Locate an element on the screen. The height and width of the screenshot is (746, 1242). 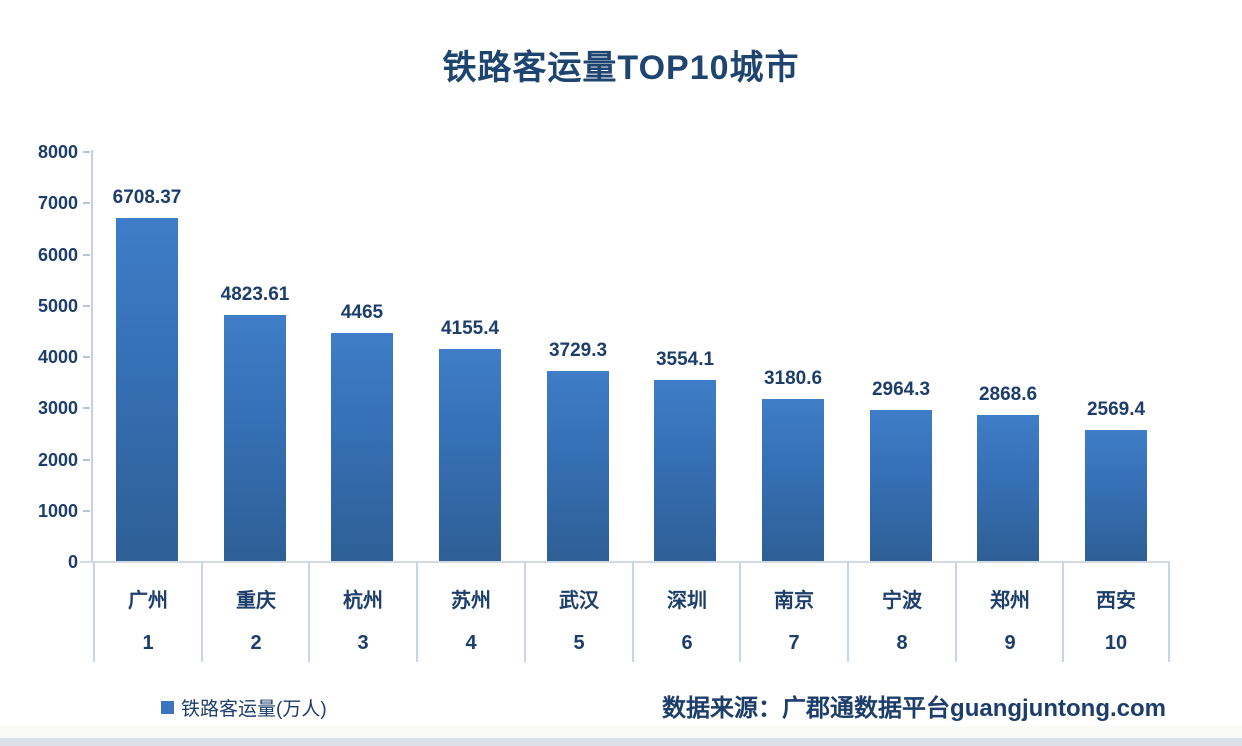
rank-label: 3 is located at coordinates (363, 643).